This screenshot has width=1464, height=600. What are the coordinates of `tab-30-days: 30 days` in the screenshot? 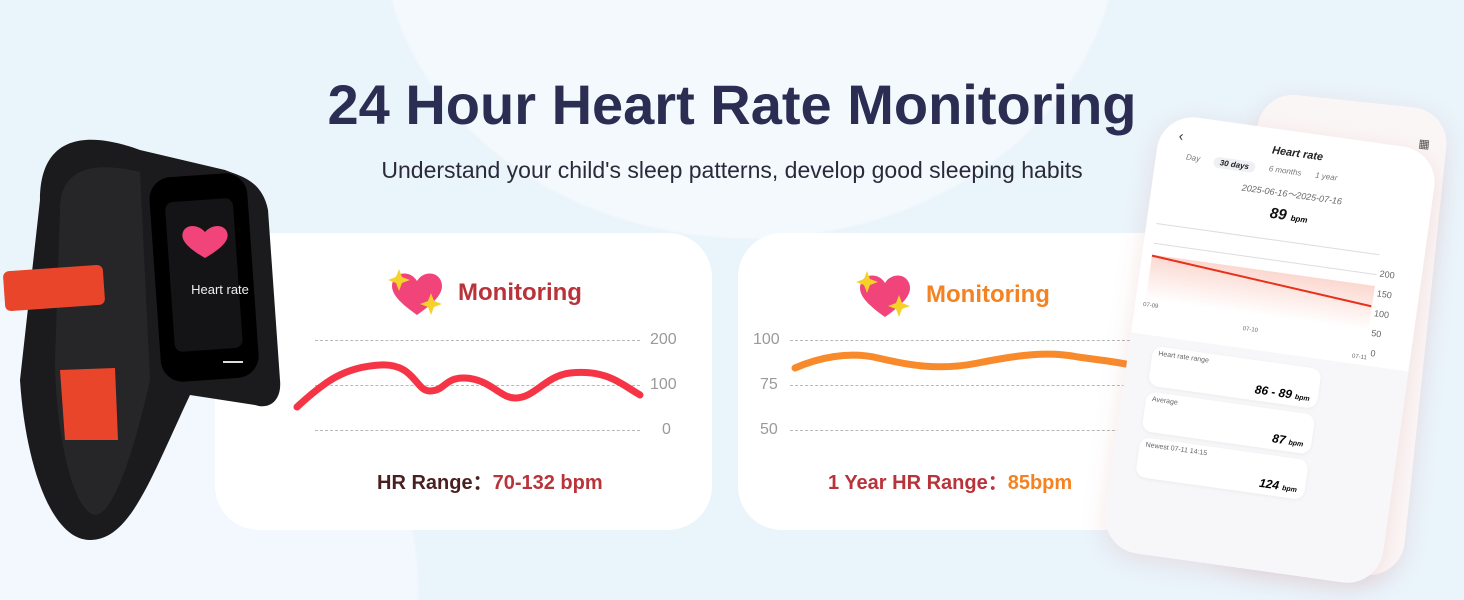 It's located at (1234, 165).